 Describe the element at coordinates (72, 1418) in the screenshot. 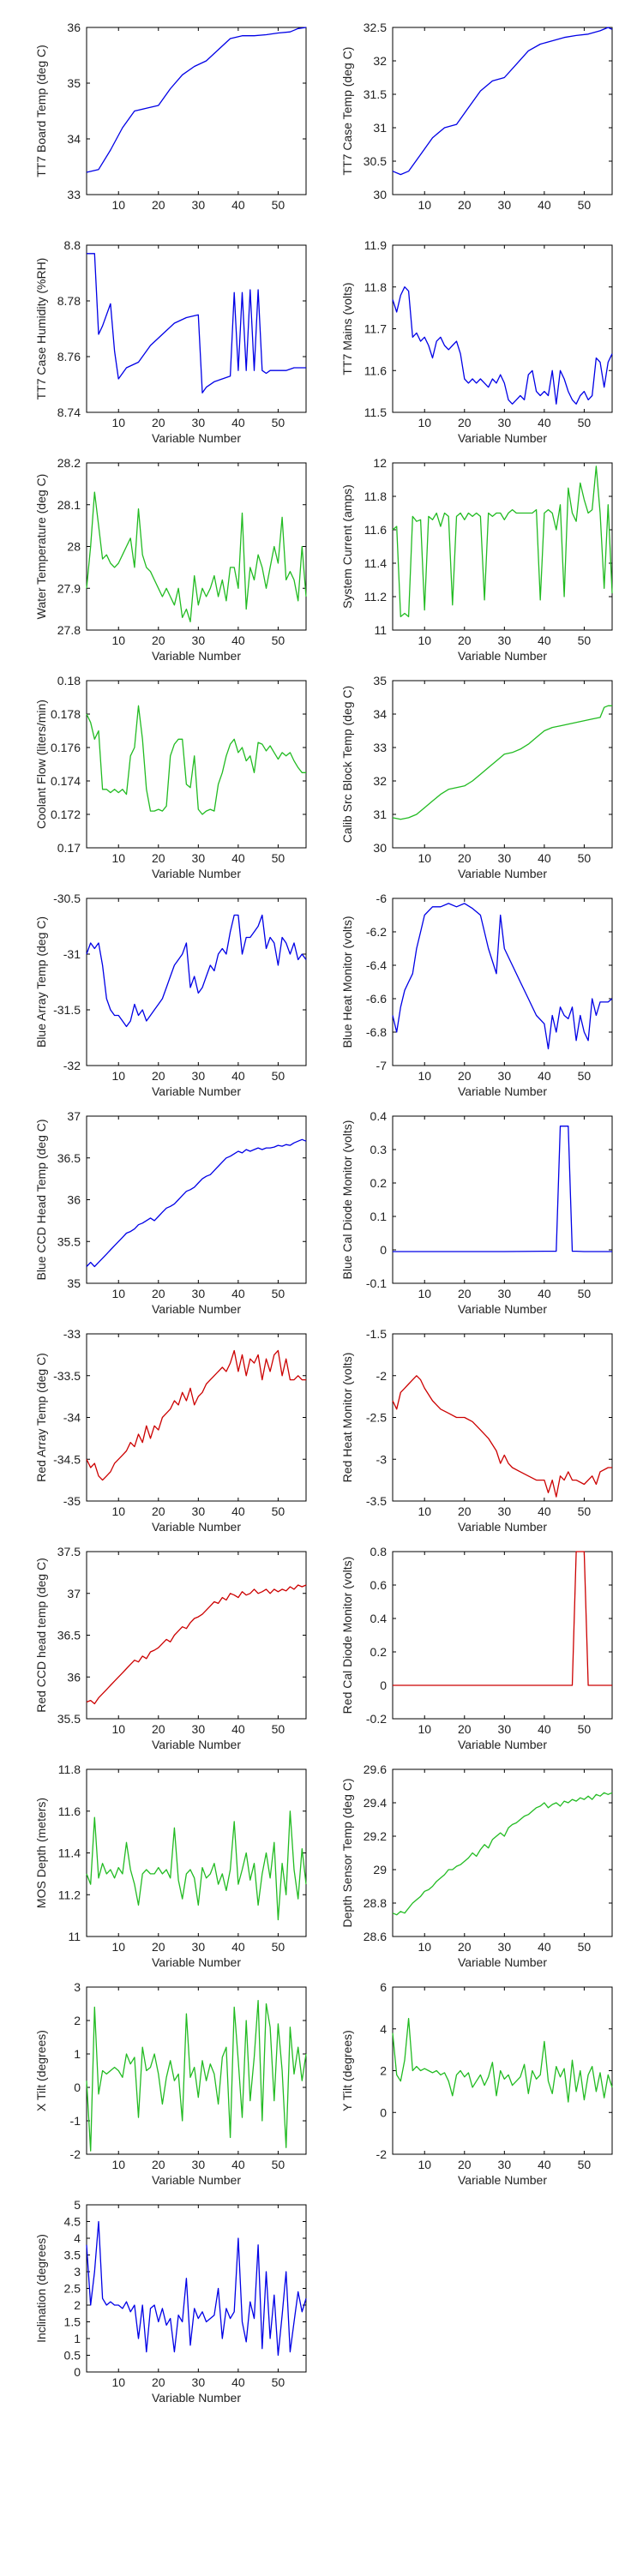

I see `y-tick-label: -34` at that location.